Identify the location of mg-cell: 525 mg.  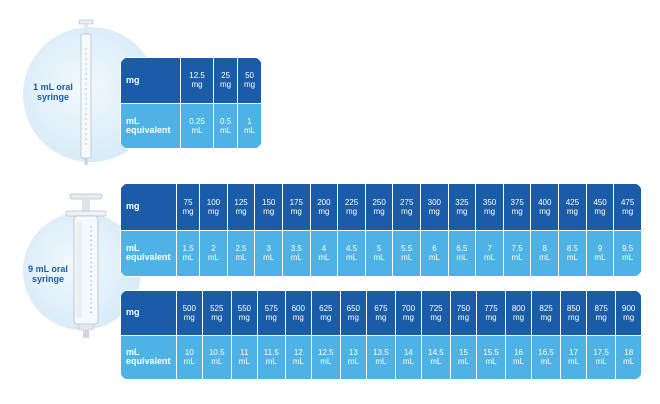
(217, 313).